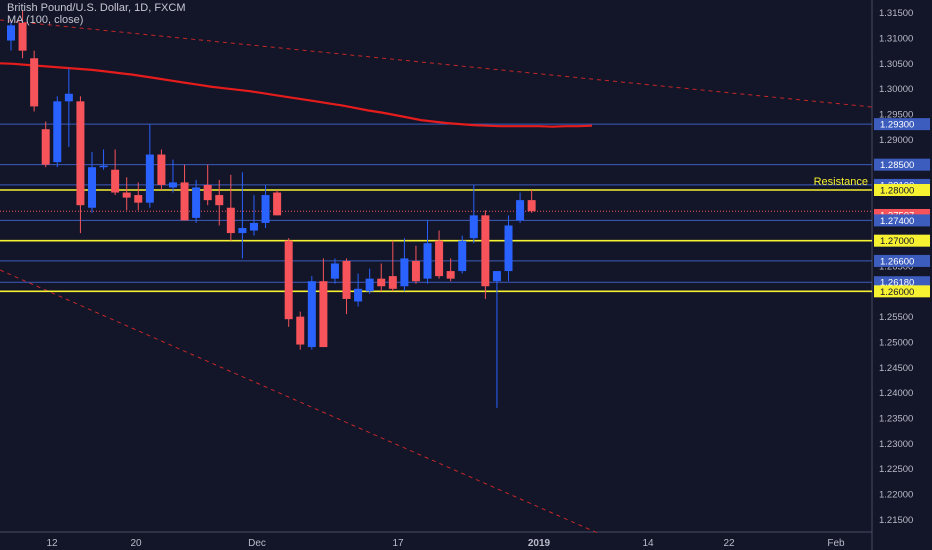 The height and width of the screenshot is (550, 932). I want to click on price-label-text: 1.26600, so click(897, 261).